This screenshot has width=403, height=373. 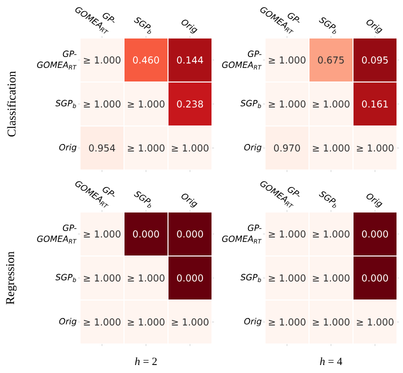 What do you see at coordinates (146, 60) in the screenshot?
I see `data-label: 0.460` at bounding box center [146, 60].